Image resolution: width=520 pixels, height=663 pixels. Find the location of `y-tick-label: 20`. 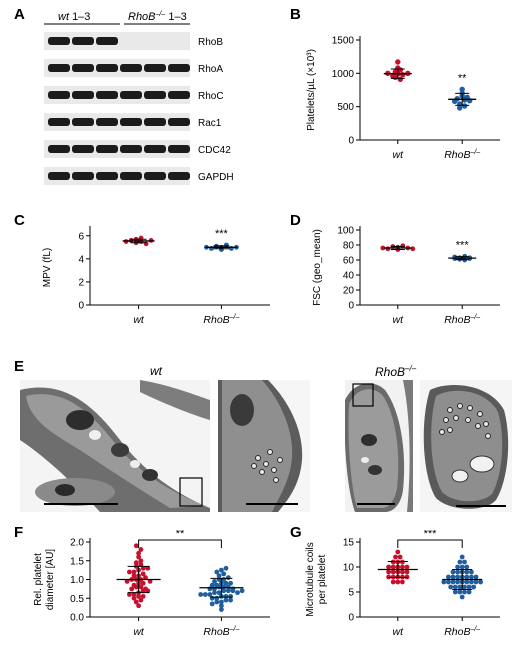

y-tick-label: 20 is located at coordinates (349, 291).